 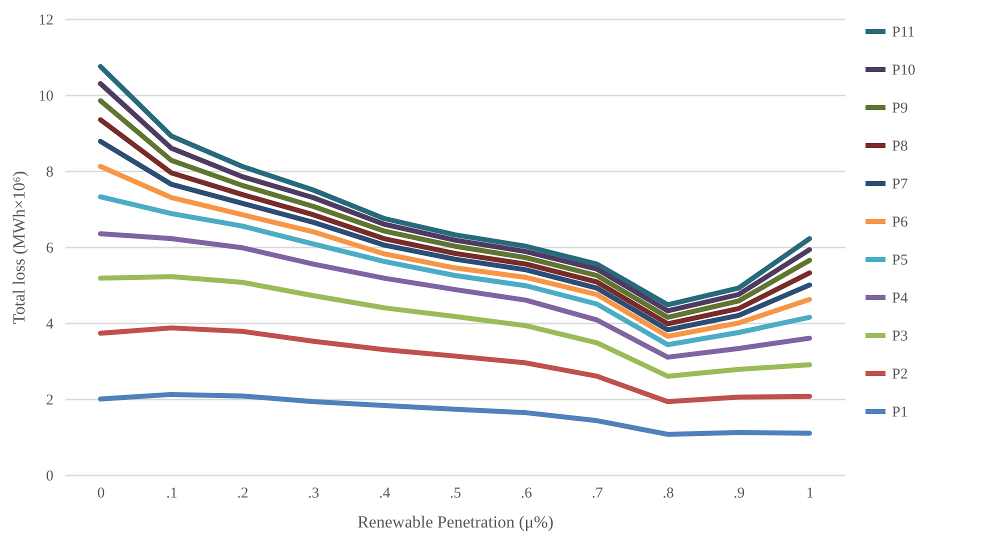 I want to click on legend-label: P2, so click(x=900, y=374).